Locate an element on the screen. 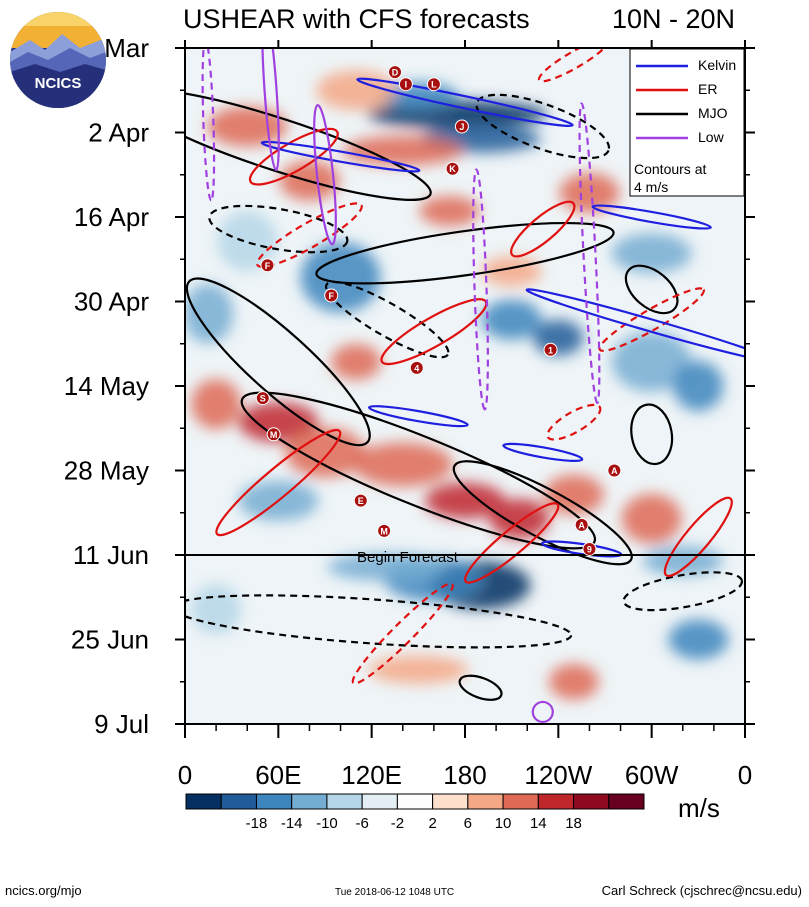  y-tick-label: 2 Apr is located at coordinates (118, 133).